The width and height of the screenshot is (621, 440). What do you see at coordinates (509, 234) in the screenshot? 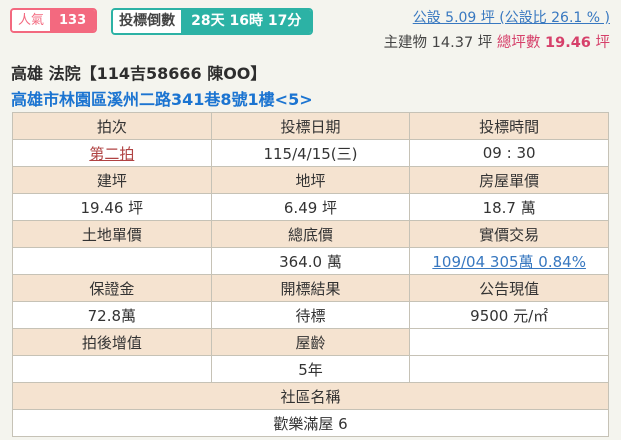
I see `col-header: 實價交易` at bounding box center [509, 234].